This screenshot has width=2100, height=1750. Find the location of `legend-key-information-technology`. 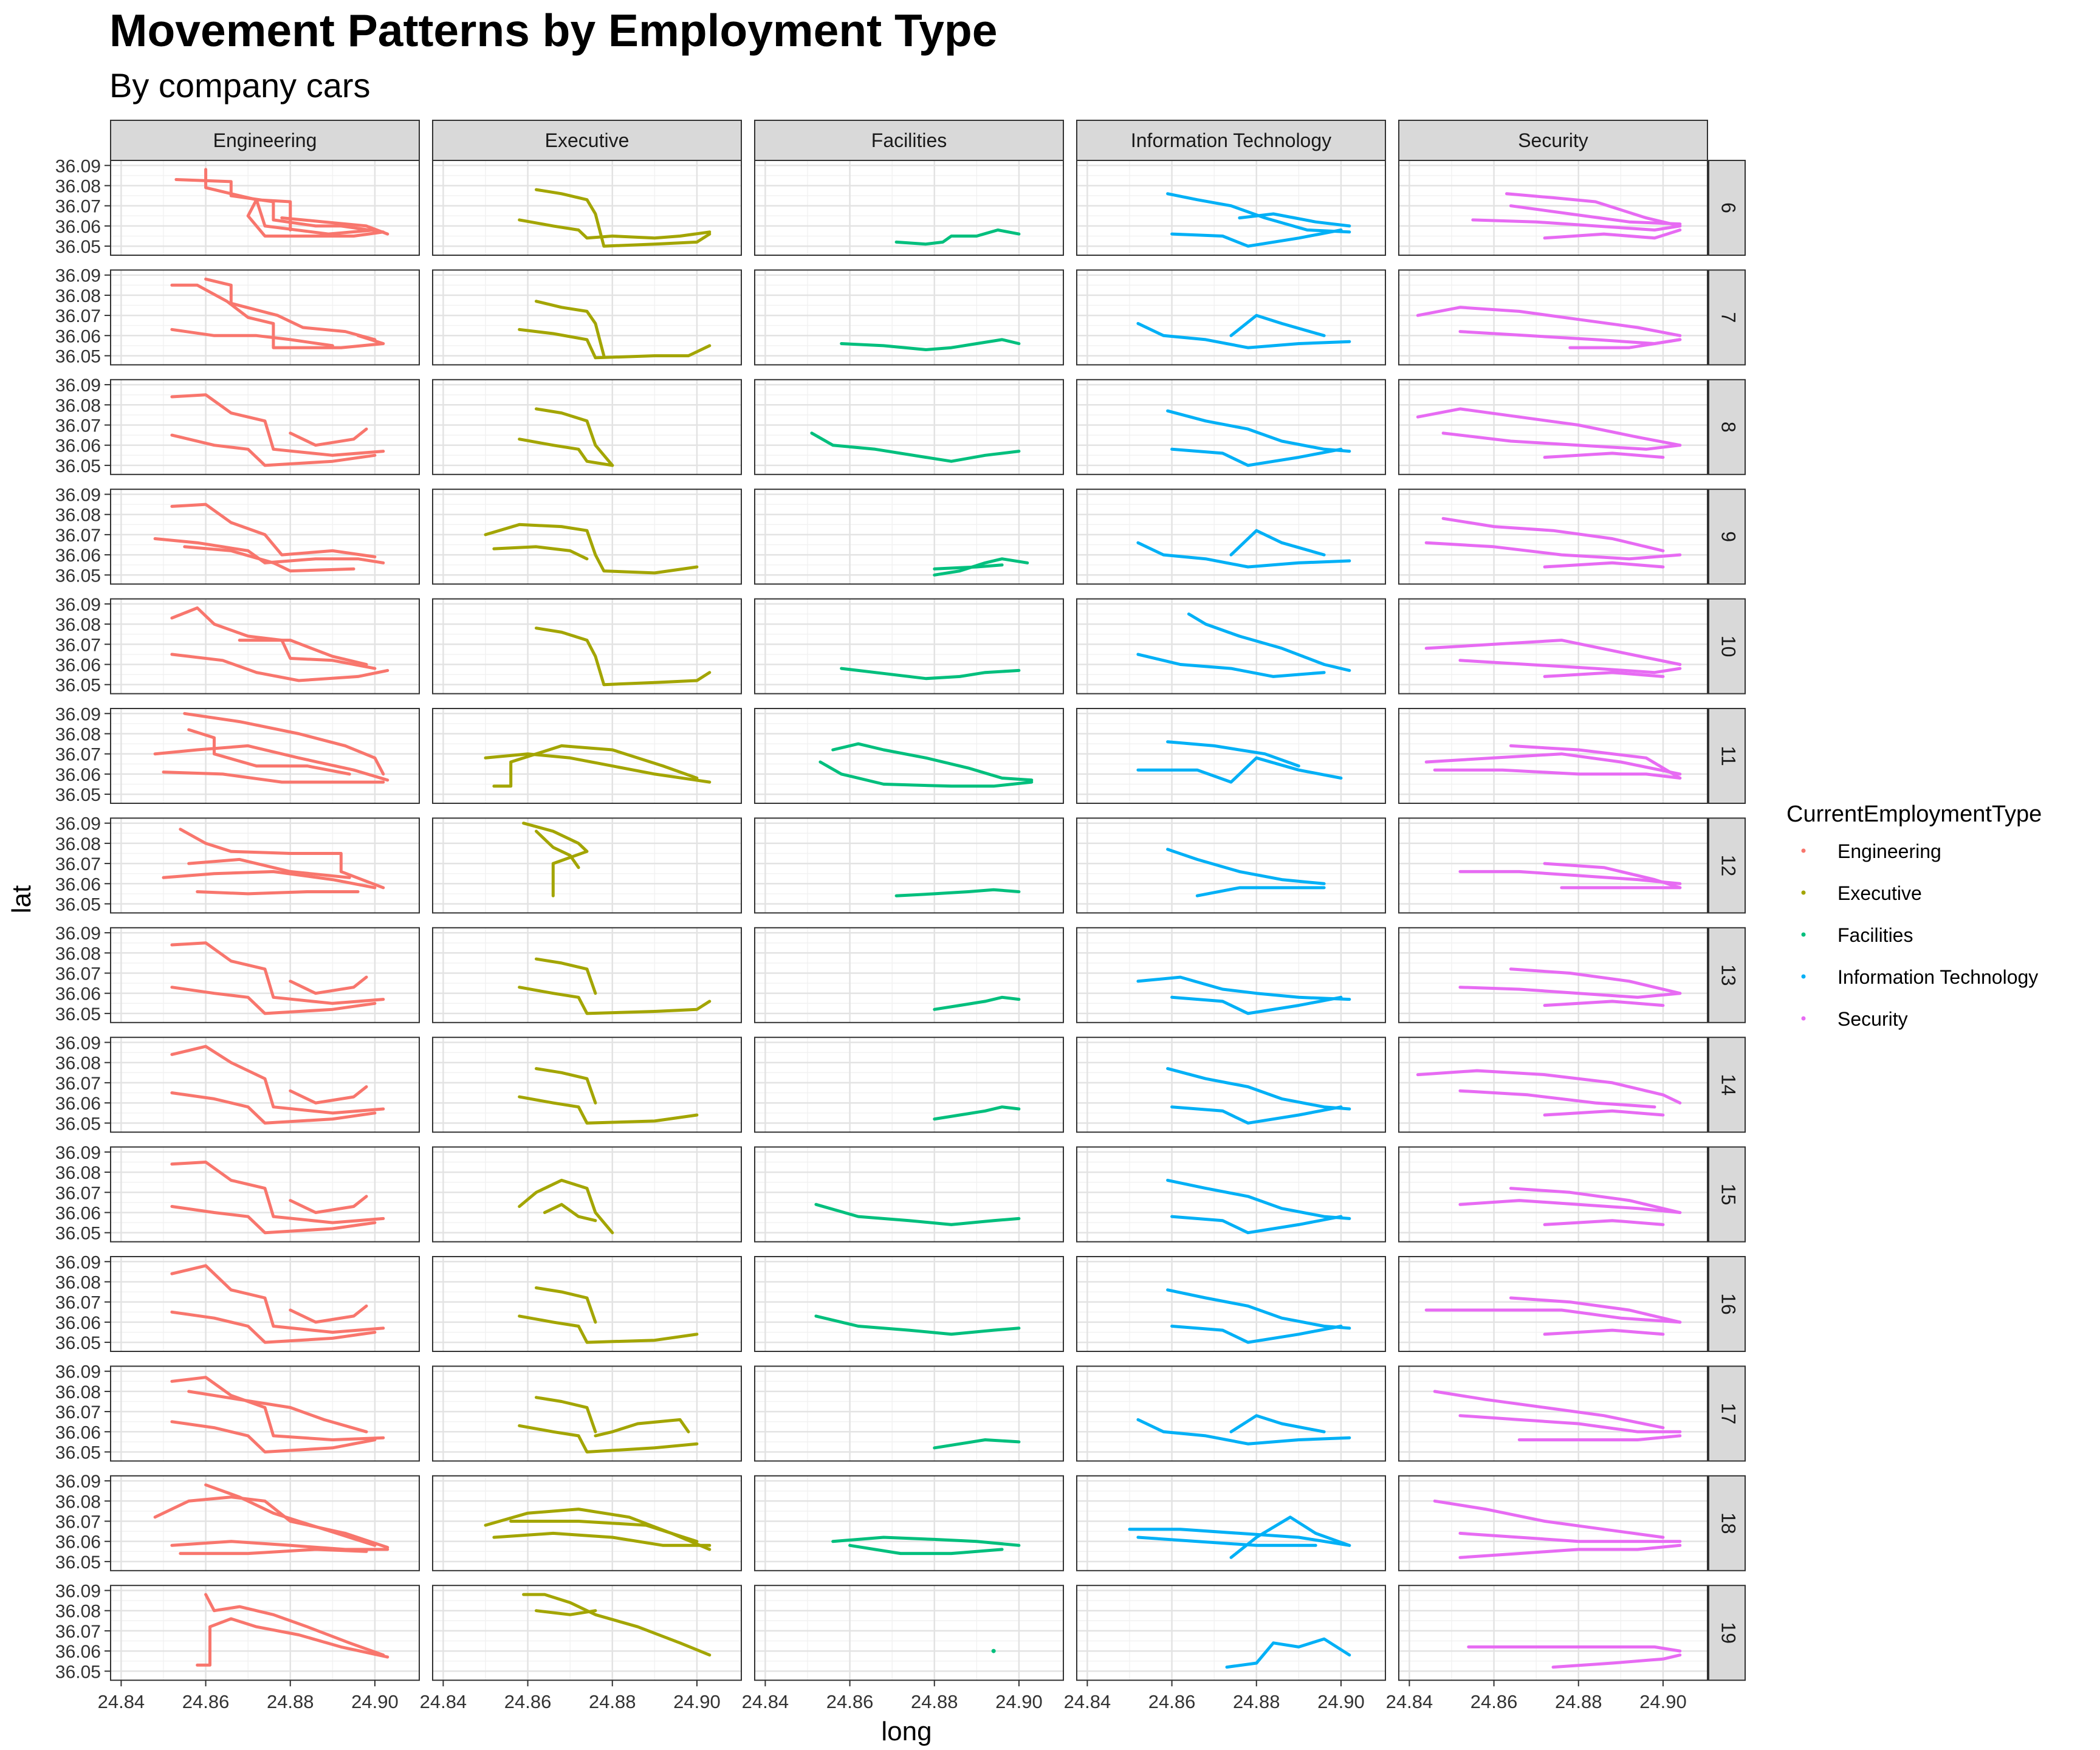

legend-key-information-technology is located at coordinates (1803, 976).